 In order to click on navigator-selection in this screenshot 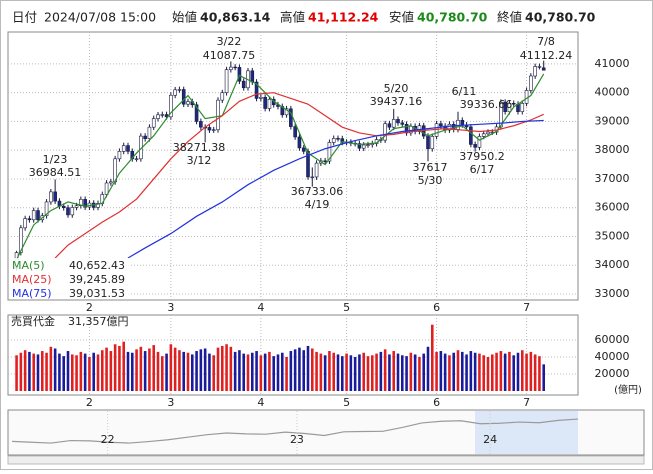, I will do `click(526, 432)`.